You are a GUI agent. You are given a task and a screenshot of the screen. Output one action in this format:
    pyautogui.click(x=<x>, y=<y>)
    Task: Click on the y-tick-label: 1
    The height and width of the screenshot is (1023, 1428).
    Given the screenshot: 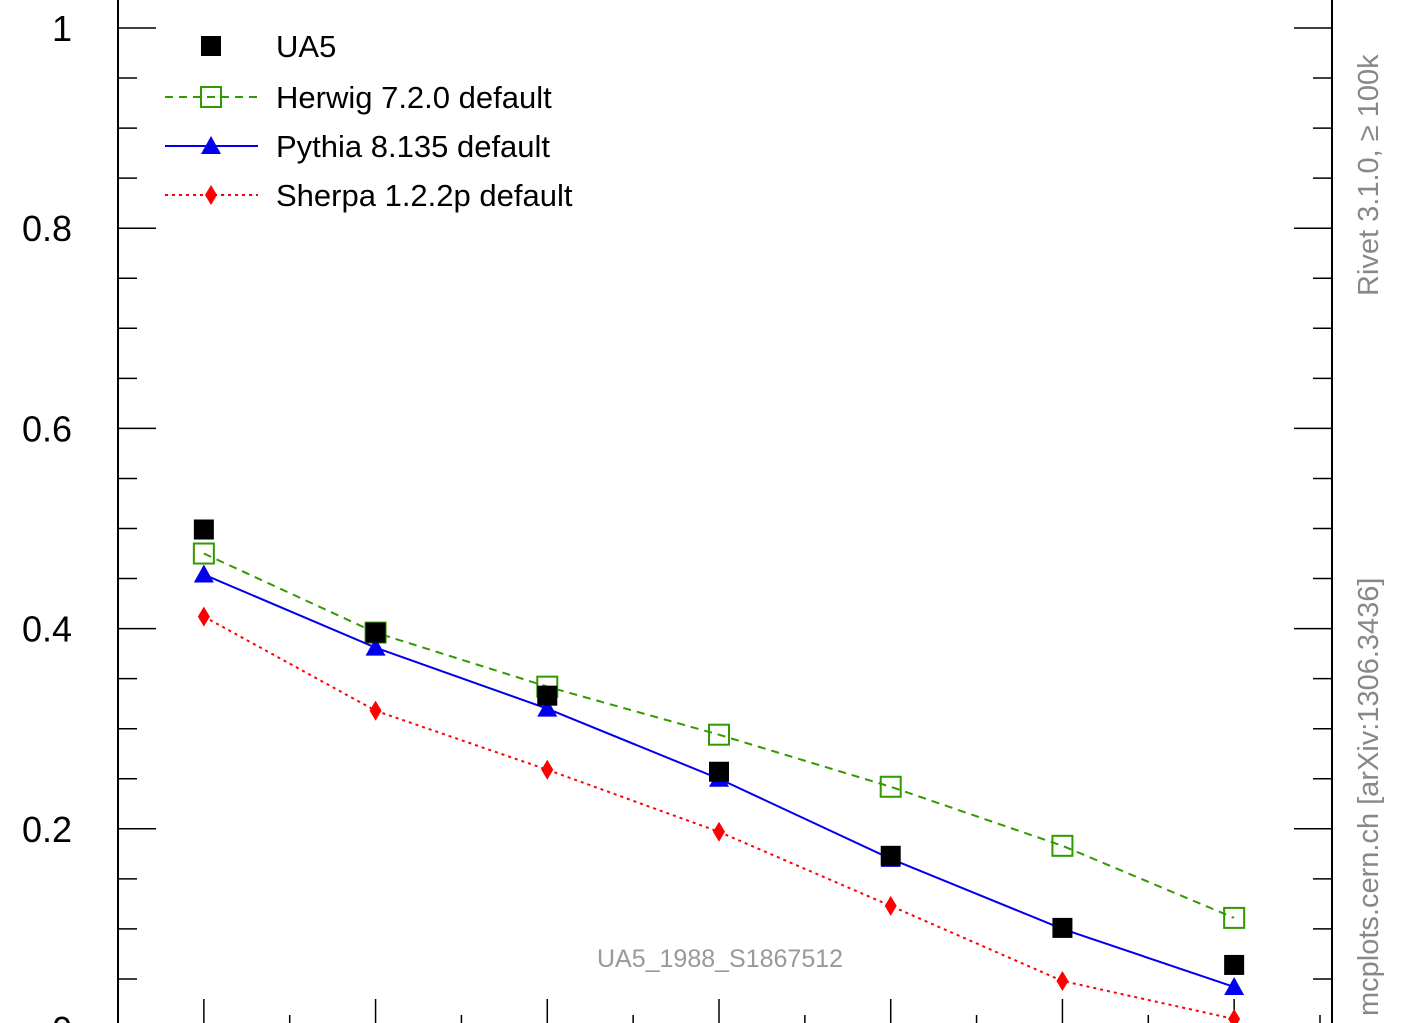 What is the action you would take?
    pyautogui.click(x=62, y=28)
    